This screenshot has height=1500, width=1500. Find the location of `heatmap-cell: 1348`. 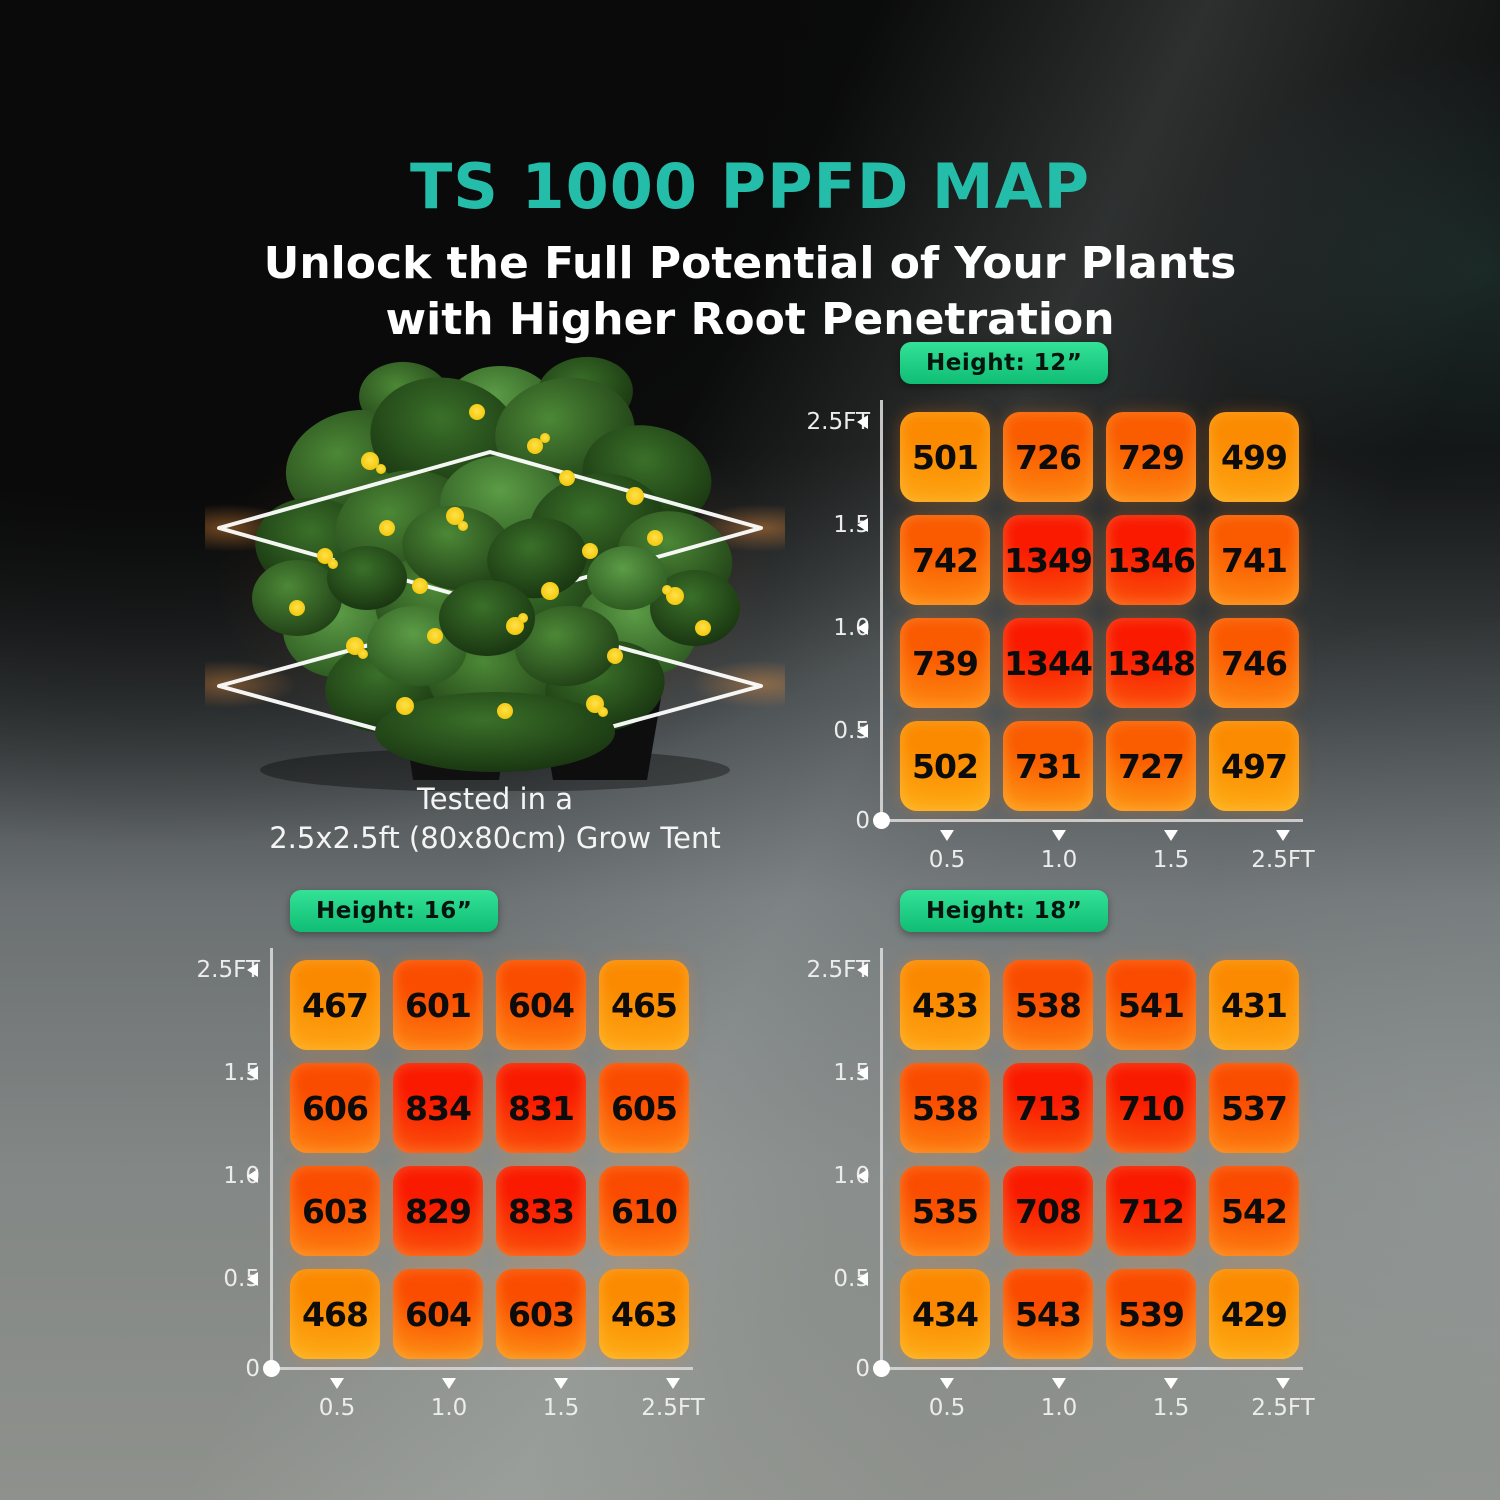

heatmap-cell: 1348 is located at coordinates (1151, 663).